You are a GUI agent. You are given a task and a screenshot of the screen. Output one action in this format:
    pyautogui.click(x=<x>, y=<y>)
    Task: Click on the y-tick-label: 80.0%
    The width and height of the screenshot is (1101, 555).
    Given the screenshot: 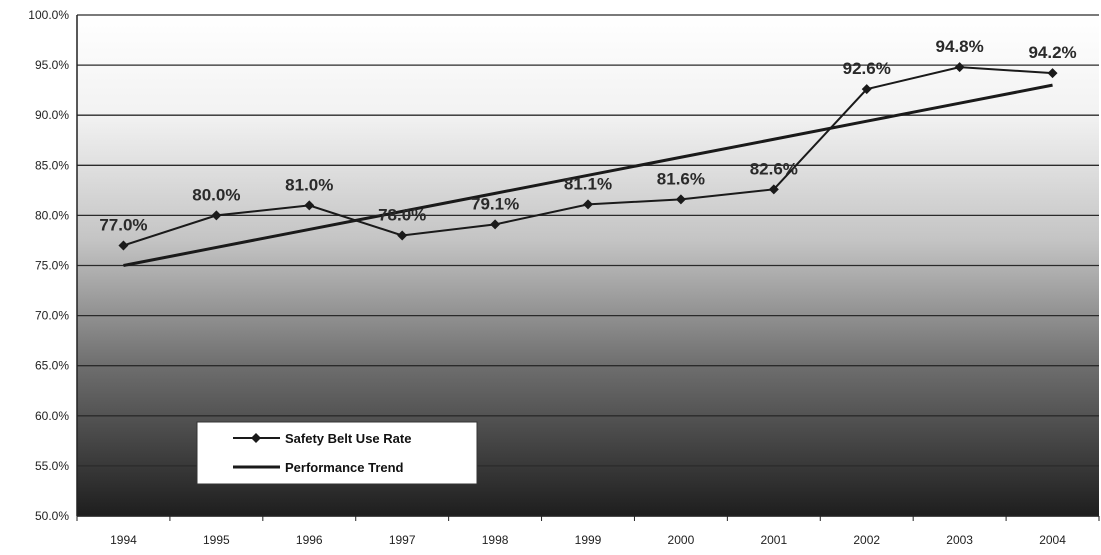 What is the action you would take?
    pyautogui.click(x=52, y=215)
    